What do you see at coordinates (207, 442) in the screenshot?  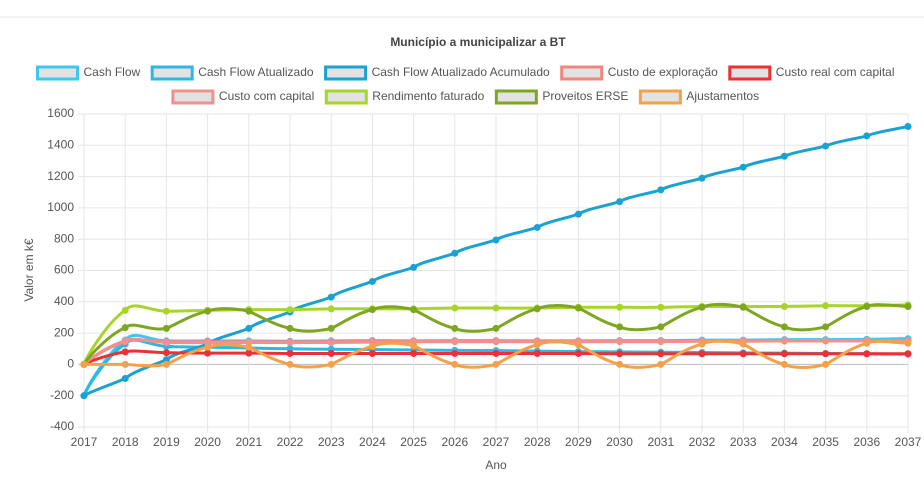 I see `x-tick-label: 2020` at bounding box center [207, 442].